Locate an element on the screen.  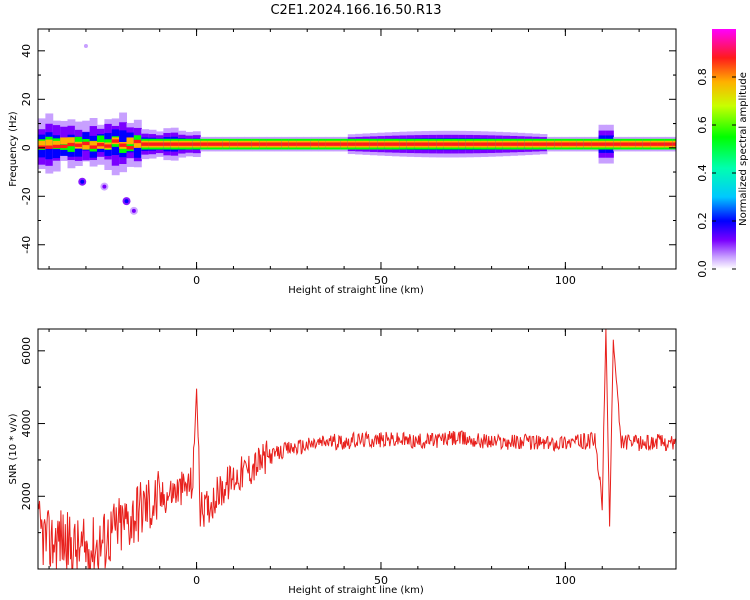
snr-xtick-label: 0 is located at coordinates (196, 580).